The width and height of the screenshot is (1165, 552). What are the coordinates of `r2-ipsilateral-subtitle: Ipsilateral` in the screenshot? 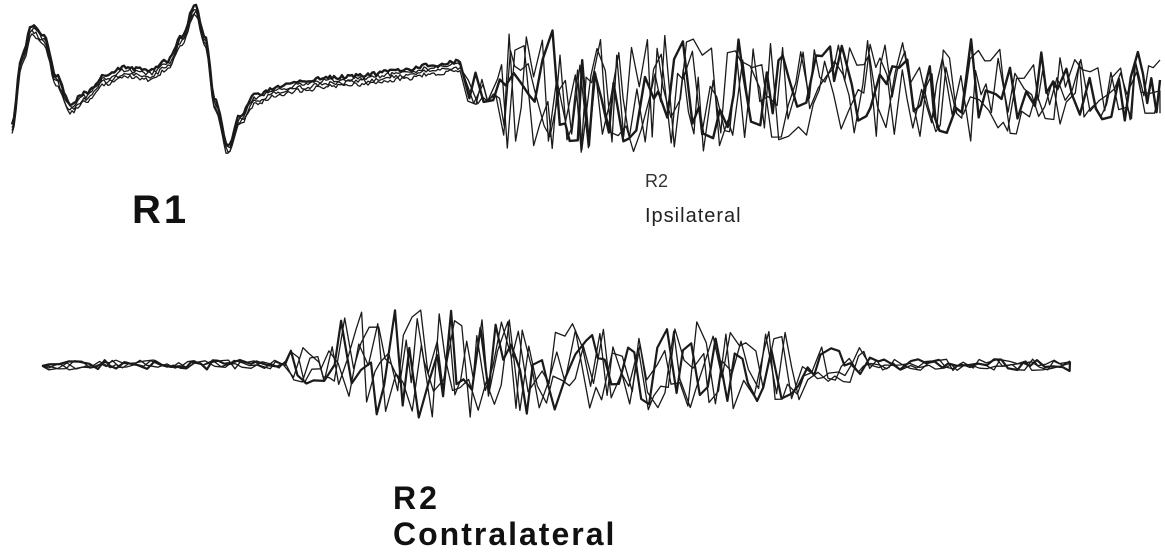 It's located at (693, 216).